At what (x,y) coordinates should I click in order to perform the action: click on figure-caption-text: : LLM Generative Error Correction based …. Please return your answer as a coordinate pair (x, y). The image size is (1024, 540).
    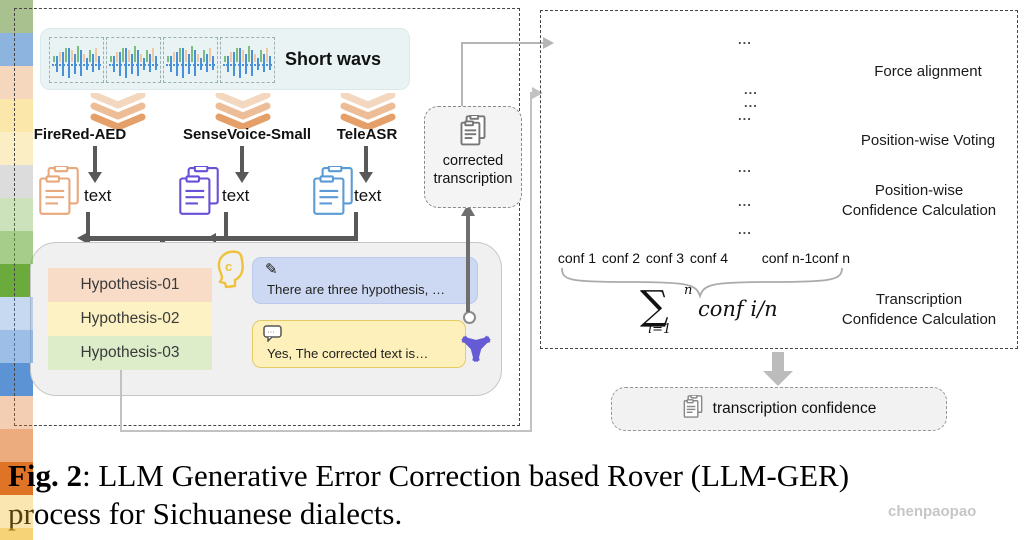
    Looking at the image, I should click on (466, 475).